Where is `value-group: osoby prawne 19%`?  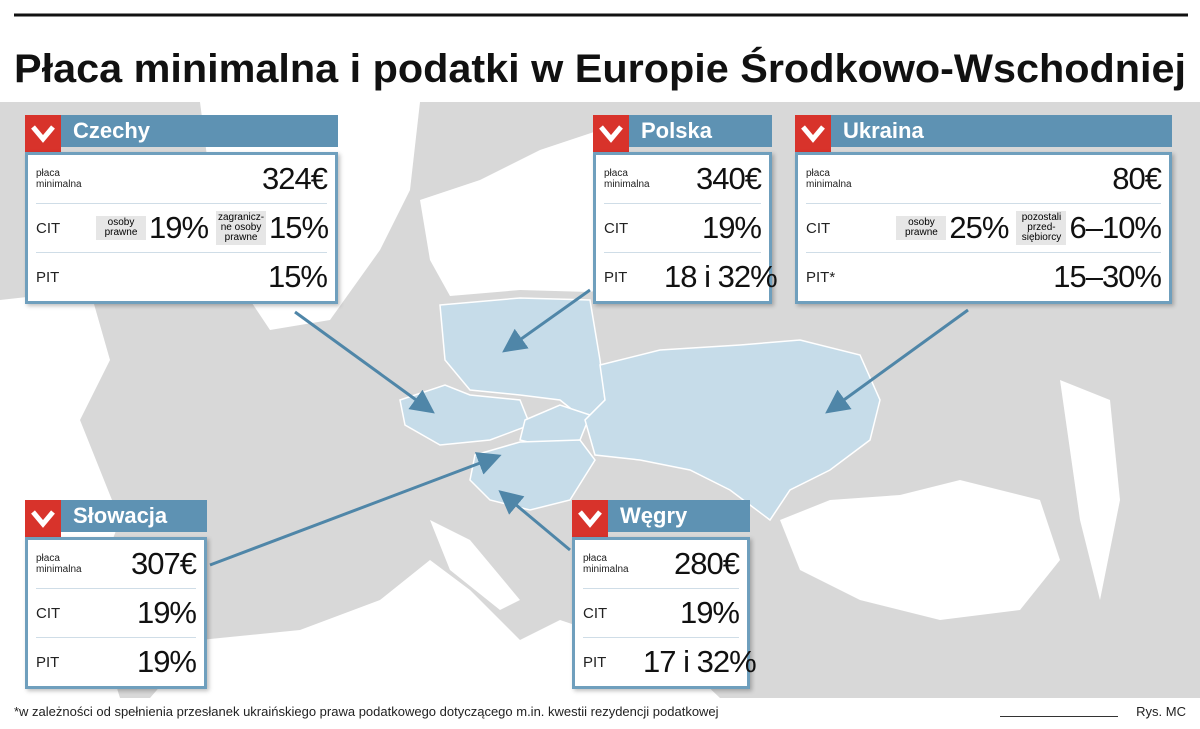
value-group: osoby prawne 19% is located at coordinates (152, 228).